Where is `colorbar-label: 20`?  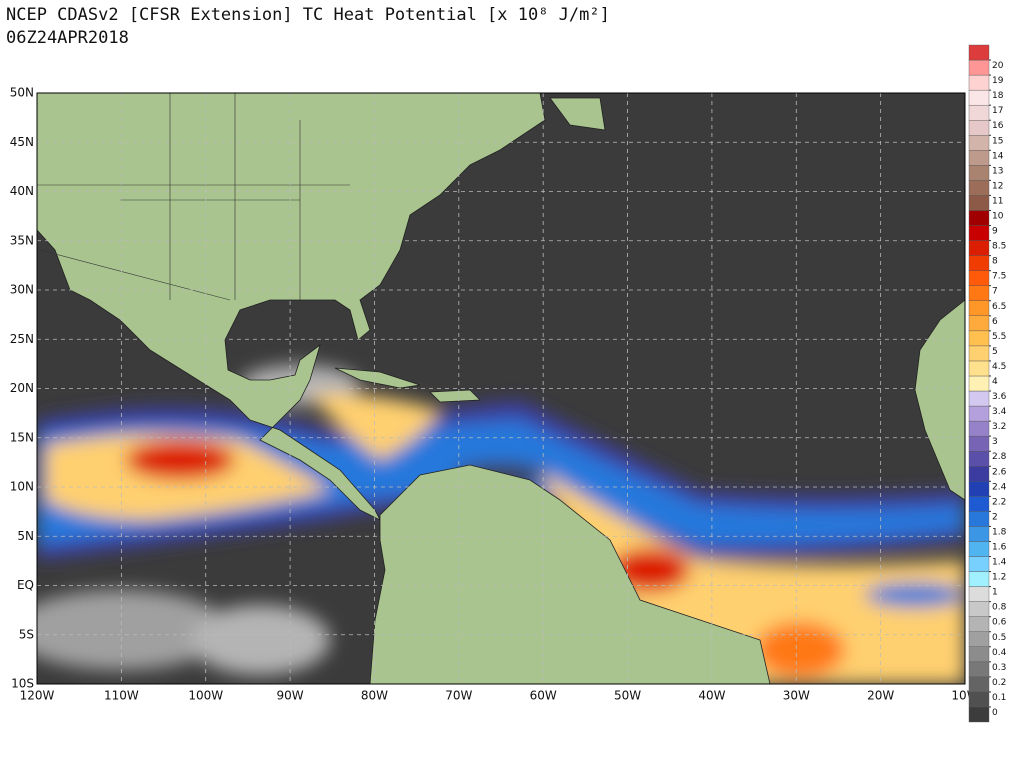 colorbar-label: 20 is located at coordinates (998, 66).